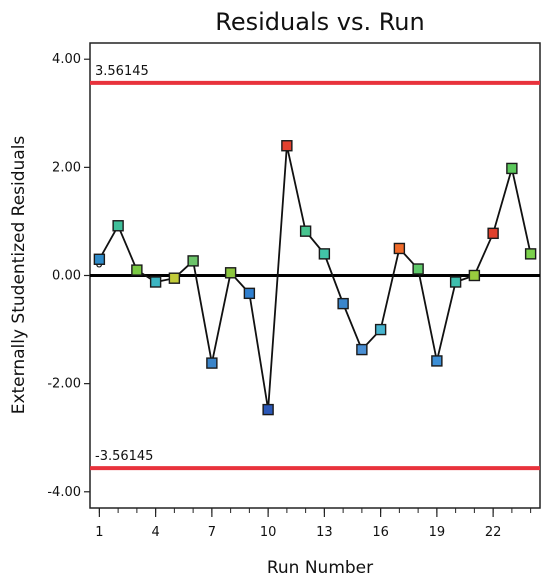 Image resolution: width=552 pixels, height=581 pixels. Describe the element at coordinates (319, 22) in the screenshot. I see `chart-title: Residuals vs. Run` at that location.